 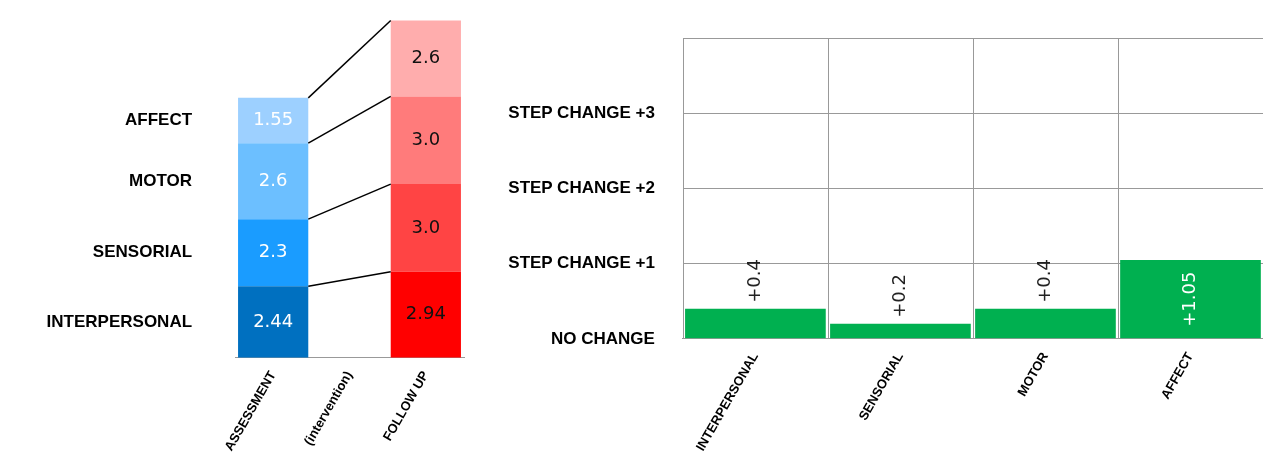 I want to click on y-tick-label: NO CHANGE, so click(x=602, y=338).